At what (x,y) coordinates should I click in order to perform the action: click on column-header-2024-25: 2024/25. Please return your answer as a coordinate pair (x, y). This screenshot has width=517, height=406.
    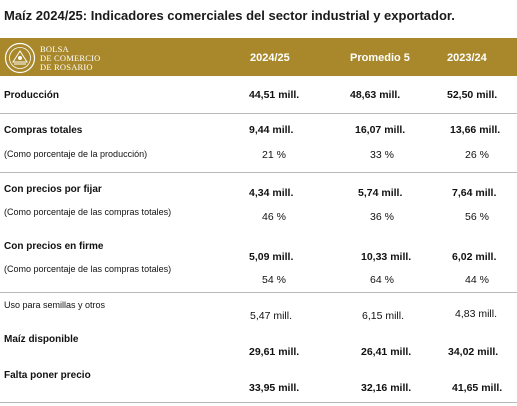
    Looking at the image, I should click on (270, 58).